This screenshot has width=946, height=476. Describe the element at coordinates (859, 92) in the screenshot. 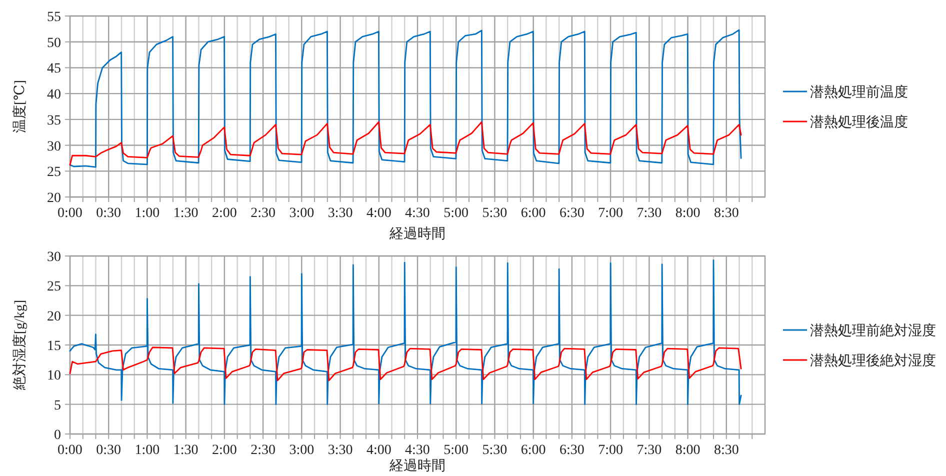

I see `legend-label: 潜熱処理前温度` at that location.